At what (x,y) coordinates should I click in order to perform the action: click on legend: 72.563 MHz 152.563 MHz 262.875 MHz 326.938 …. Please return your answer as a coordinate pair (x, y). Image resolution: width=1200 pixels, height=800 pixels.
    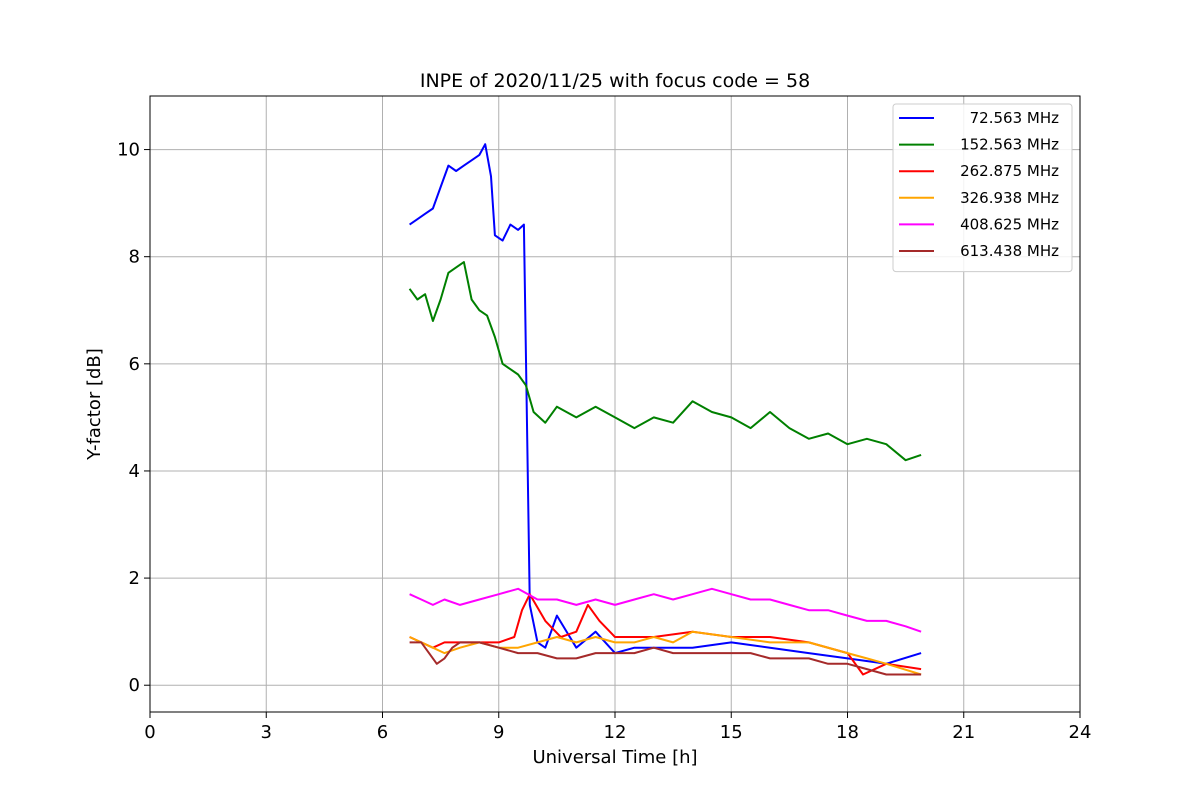
    Looking at the image, I should click on (982, 188).